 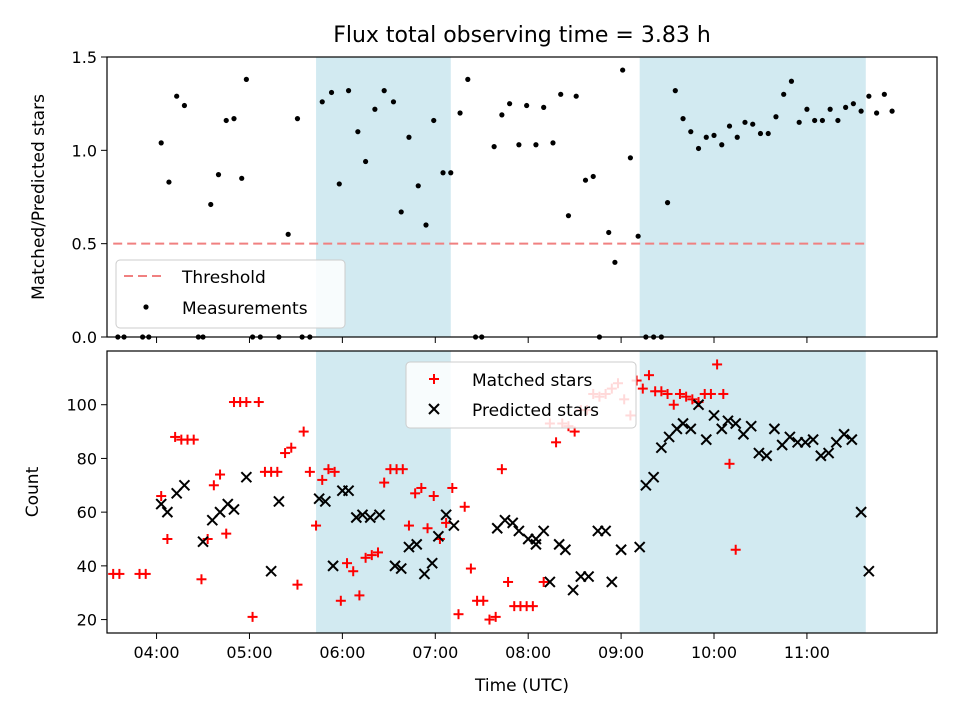 What do you see at coordinates (434, 409) in the screenshot?
I see `legend-predicted-swatch-b` at bounding box center [434, 409].